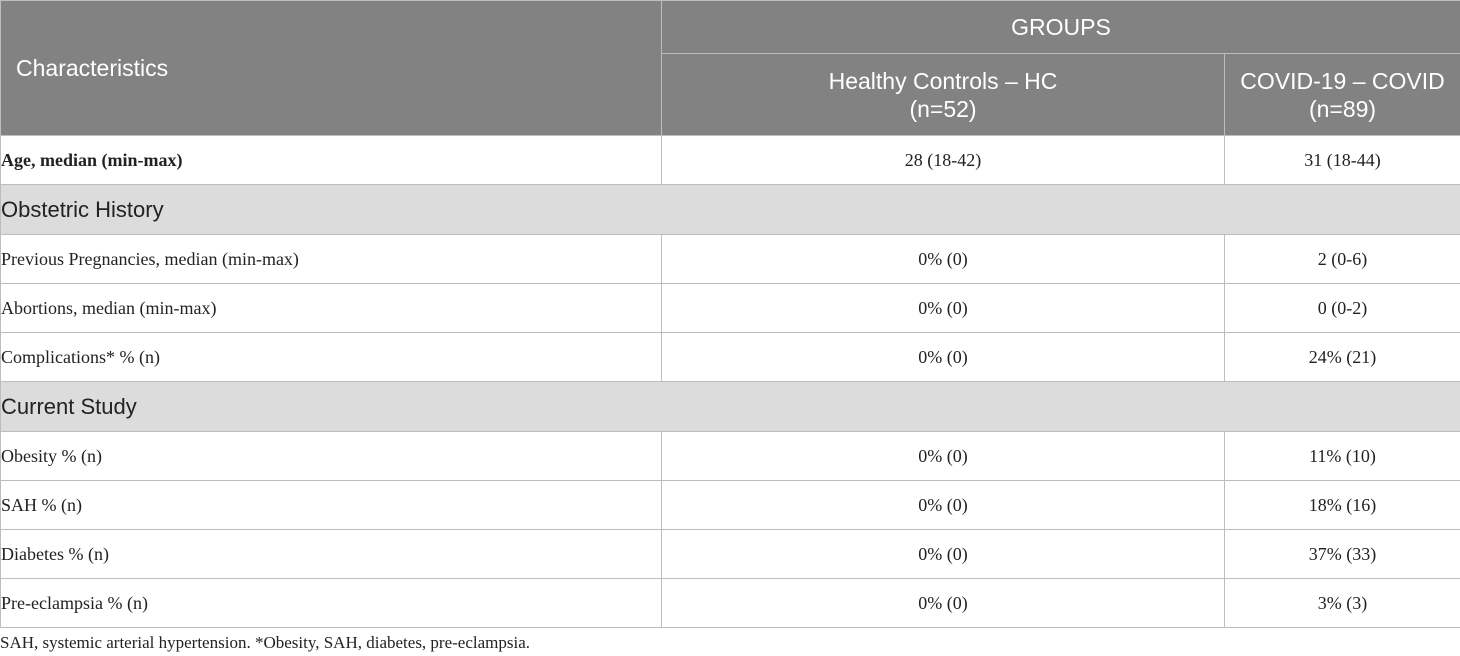 Image resolution: width=1460 pixels, height=656 pixels. I want to click on table-row-sah: SAH % (n) 0% (0) 18% (16), so click(730, 505).